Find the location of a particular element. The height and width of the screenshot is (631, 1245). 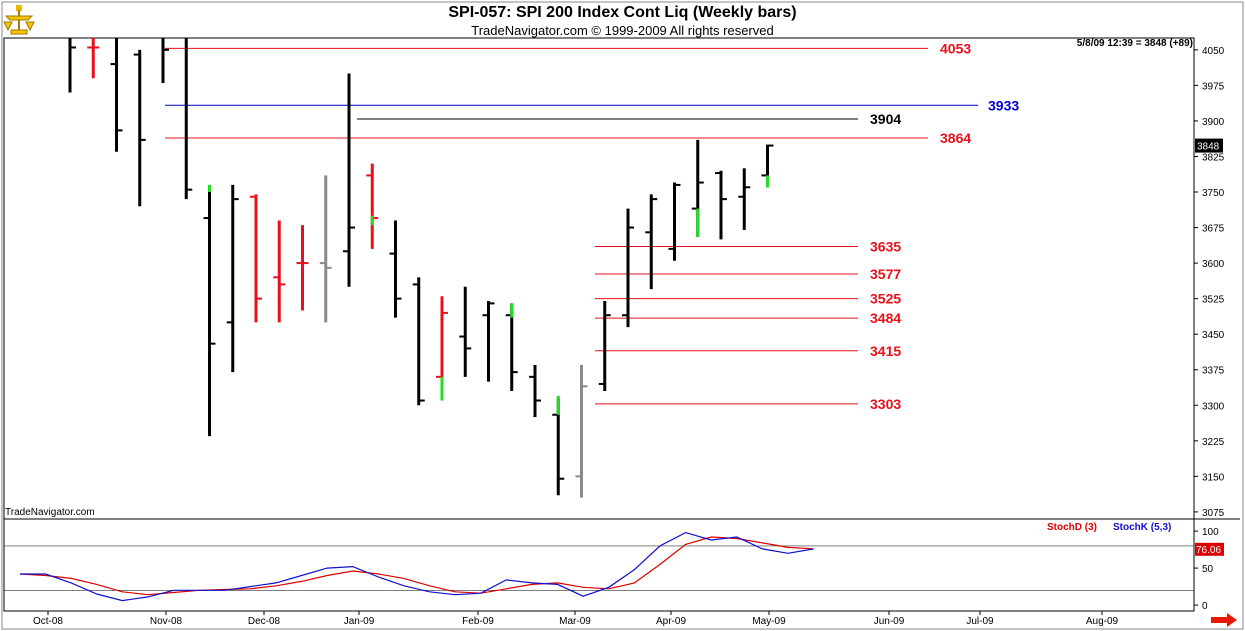

price-tick-label: 3825 is located at coordinates (1213, 157).